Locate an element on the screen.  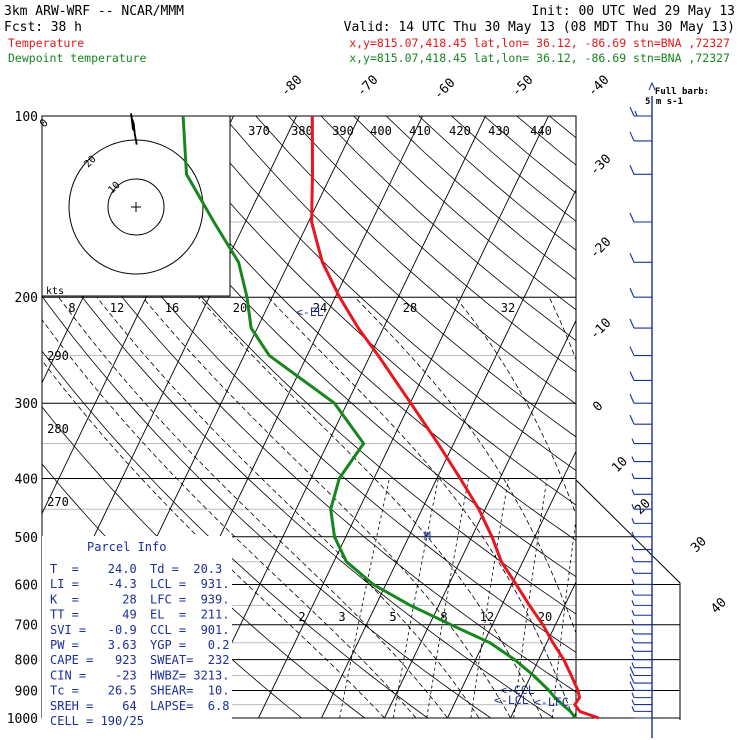
lcl-level-label: <-LCL is located at coordinates (511, 700).